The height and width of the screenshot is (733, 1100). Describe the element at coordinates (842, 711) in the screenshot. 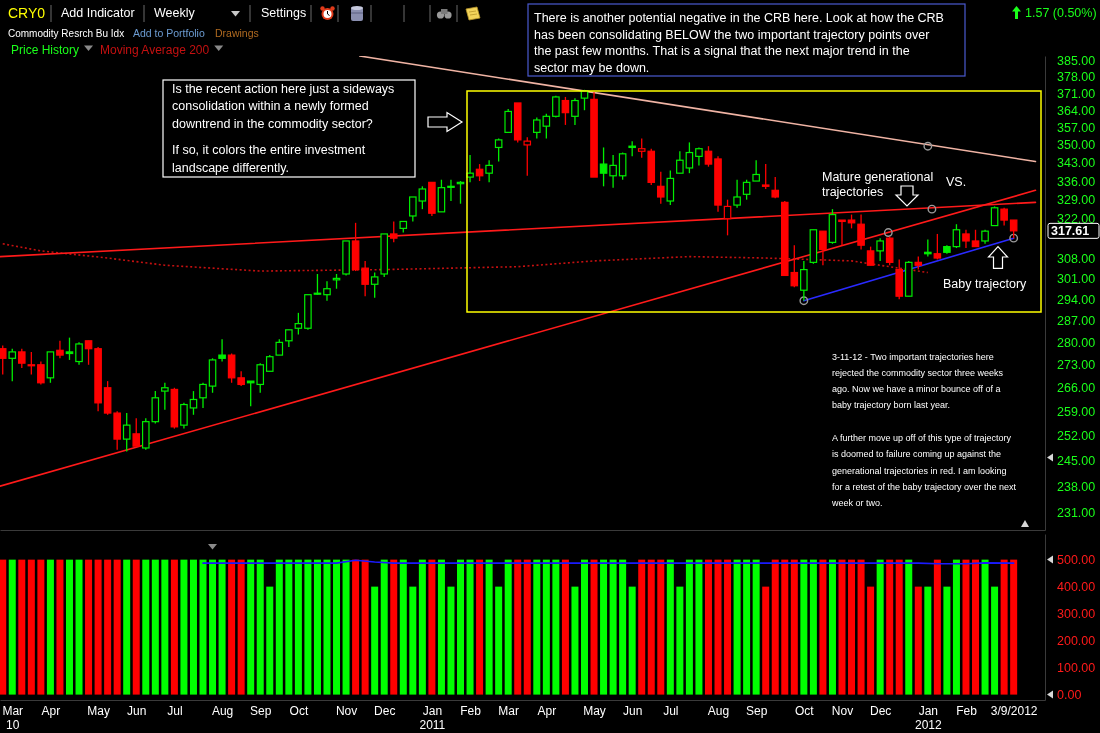

I see `x-tick-label: Nov` at that location.